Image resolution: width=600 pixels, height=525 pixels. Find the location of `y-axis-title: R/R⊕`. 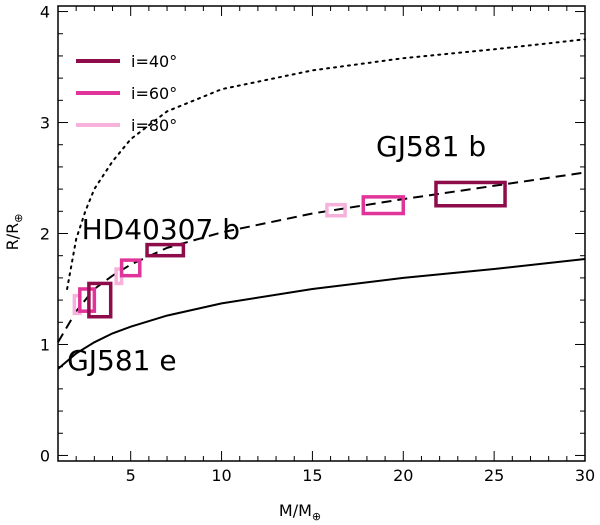

y-axis-title: R/R⊕ is located at coordinates (14, 232).